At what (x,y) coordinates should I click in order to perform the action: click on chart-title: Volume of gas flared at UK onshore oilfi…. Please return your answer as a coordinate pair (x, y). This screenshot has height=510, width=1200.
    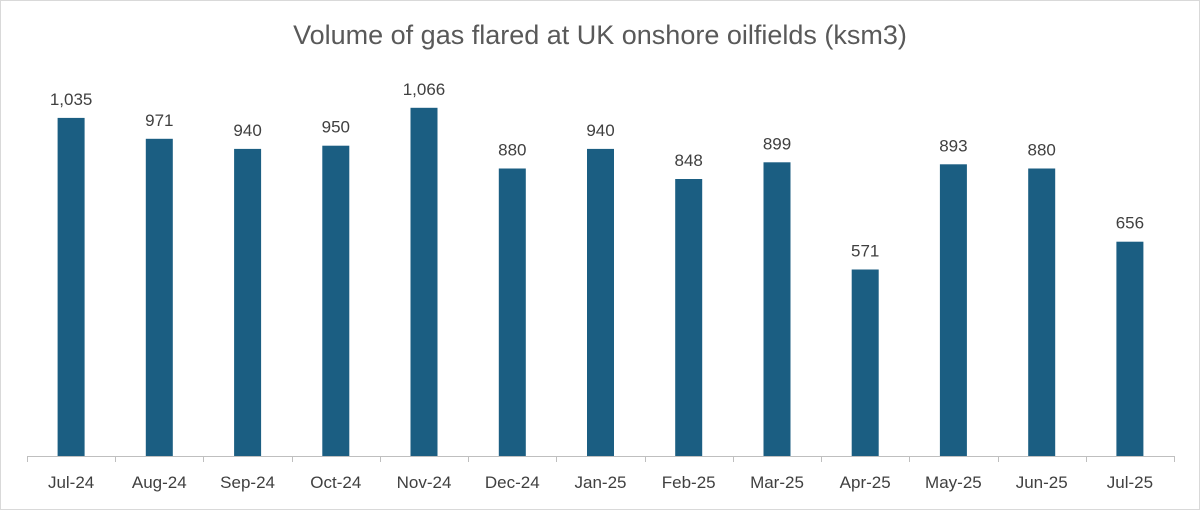
    Looking at the image, I should click on (600, 35).